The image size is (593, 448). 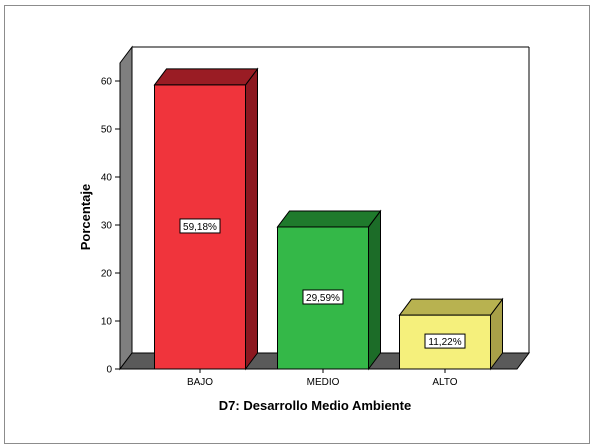 What do you see at coordinates (107, 82) in the screenshot?
I see `y-tick-label: 60` at bounding box center [107, 82].